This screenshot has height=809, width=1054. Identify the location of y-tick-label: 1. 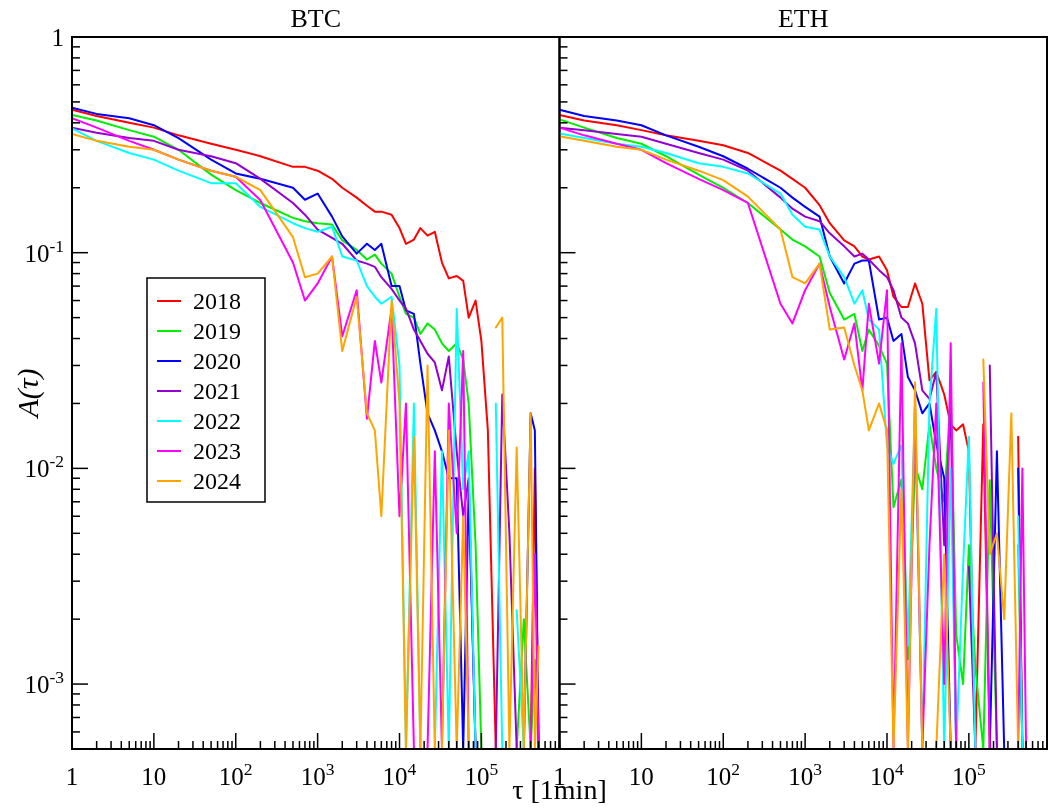
(57, 37).